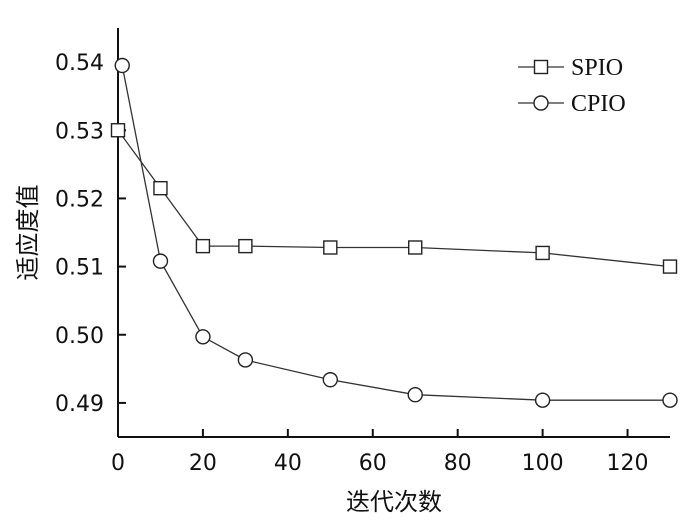 The image size is (700, 529). I want to click on y-tick-label: 0.54, so click(79, 63).